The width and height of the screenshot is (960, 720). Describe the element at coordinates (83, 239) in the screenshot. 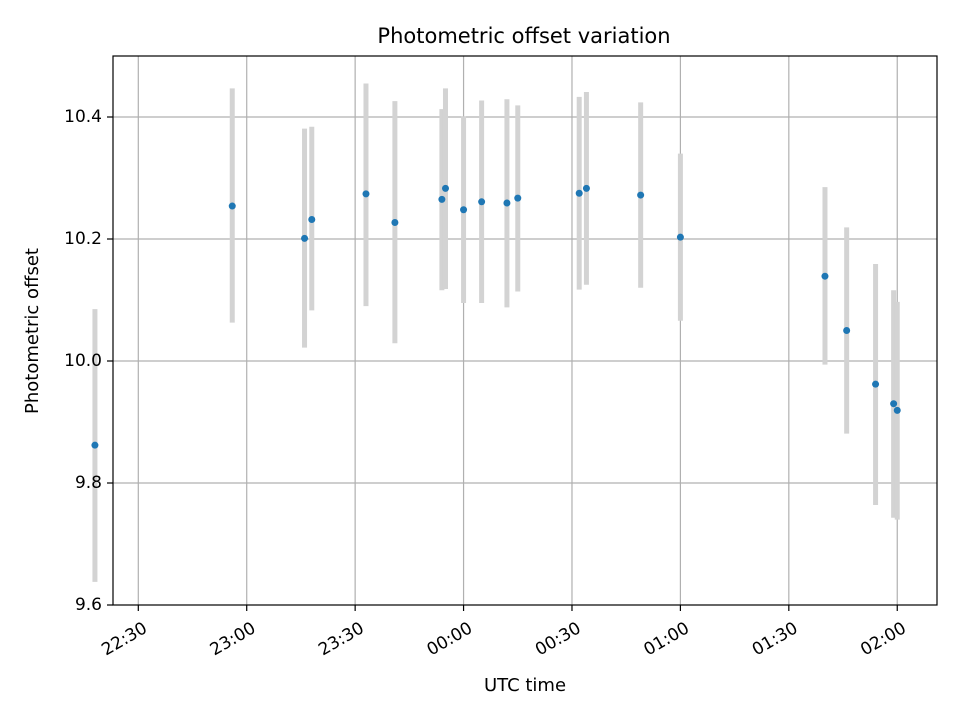

I see `y-tick-label: 10.2` at that location.